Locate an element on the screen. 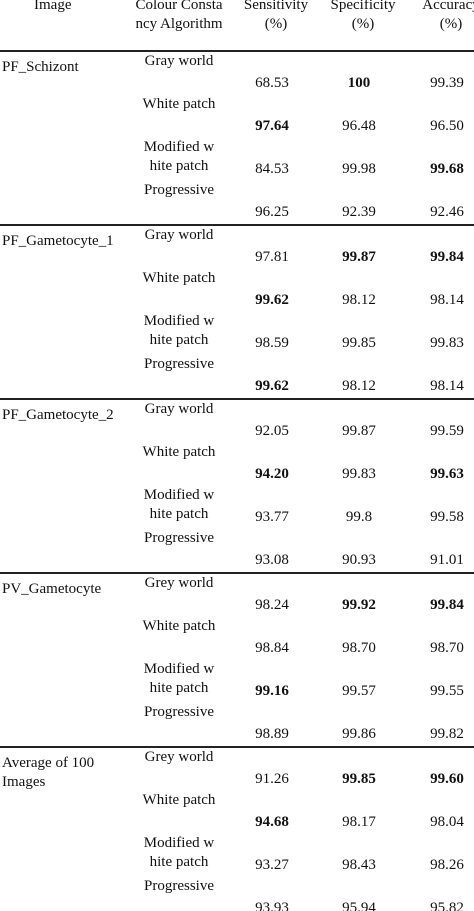 The image size is (474, 911). value-cell: 99.39 is located at coordinates (447, 83).